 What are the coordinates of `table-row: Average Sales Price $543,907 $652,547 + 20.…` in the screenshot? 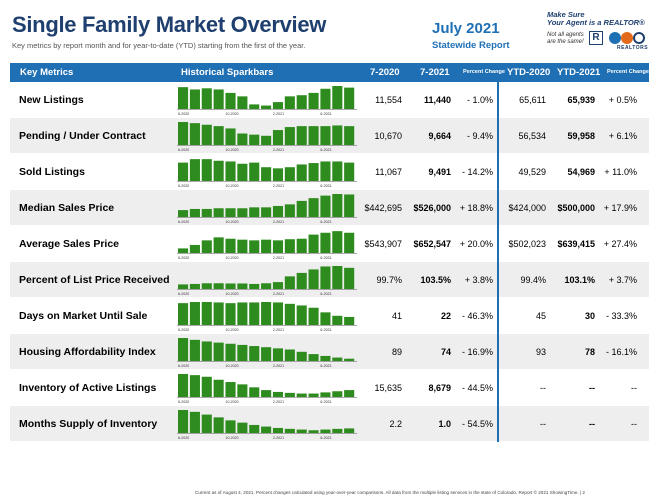 It's located at (329, 244).